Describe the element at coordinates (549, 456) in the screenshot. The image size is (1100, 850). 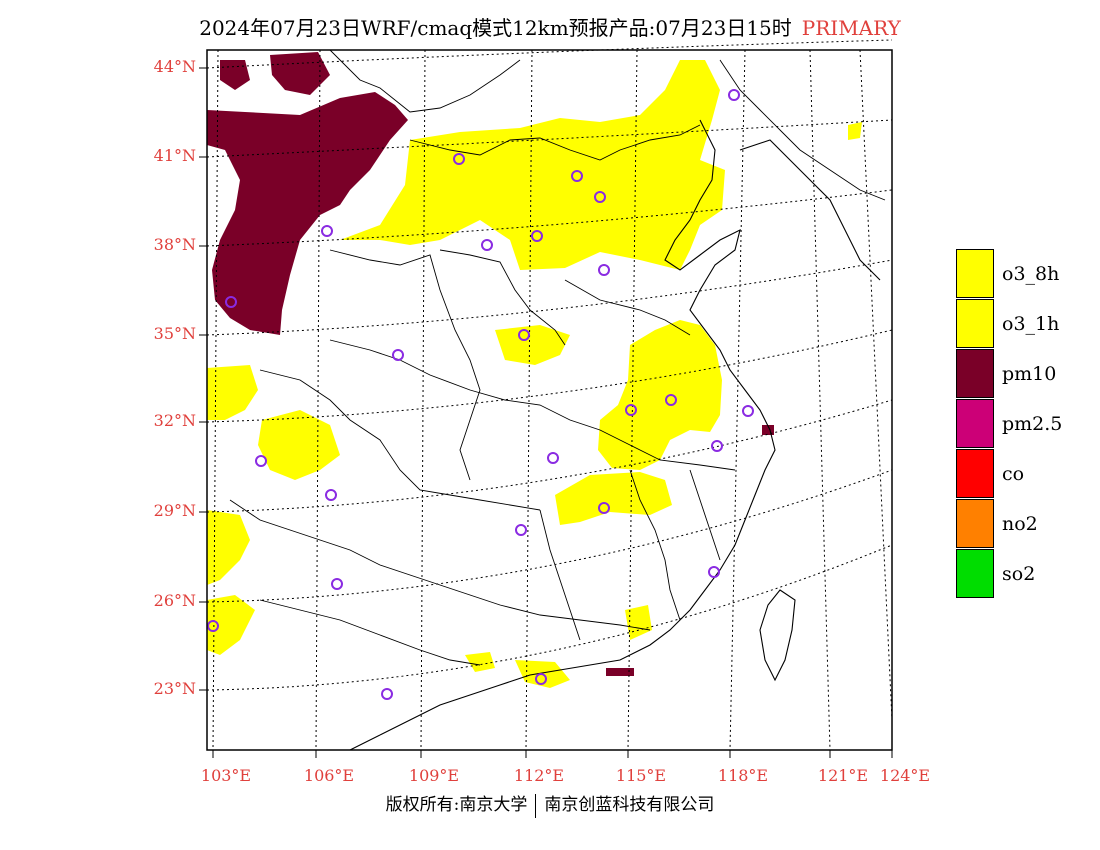
I see `parallel-29n` at that location.